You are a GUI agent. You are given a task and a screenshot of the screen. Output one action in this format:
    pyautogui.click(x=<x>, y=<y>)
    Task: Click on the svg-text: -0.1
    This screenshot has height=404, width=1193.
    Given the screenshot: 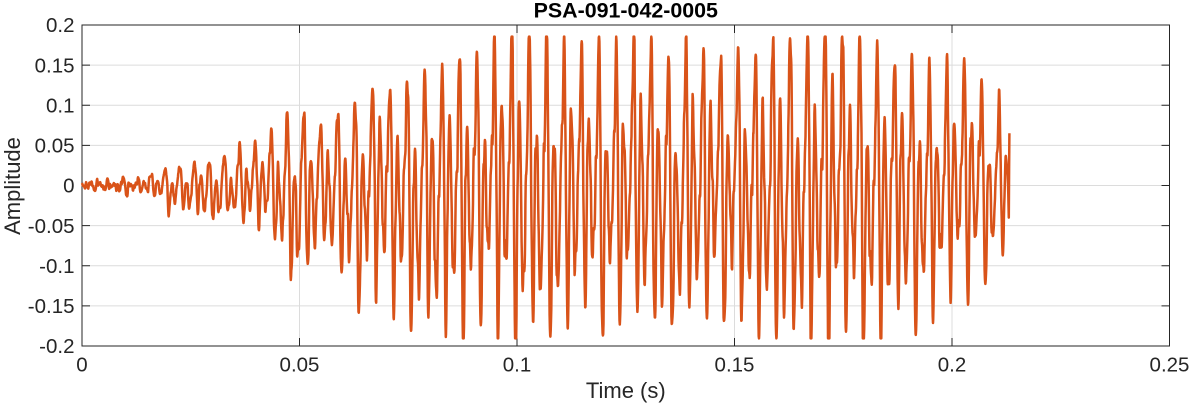 What is the action you would take?
    pyautogui.click(x=56, y=266)
    